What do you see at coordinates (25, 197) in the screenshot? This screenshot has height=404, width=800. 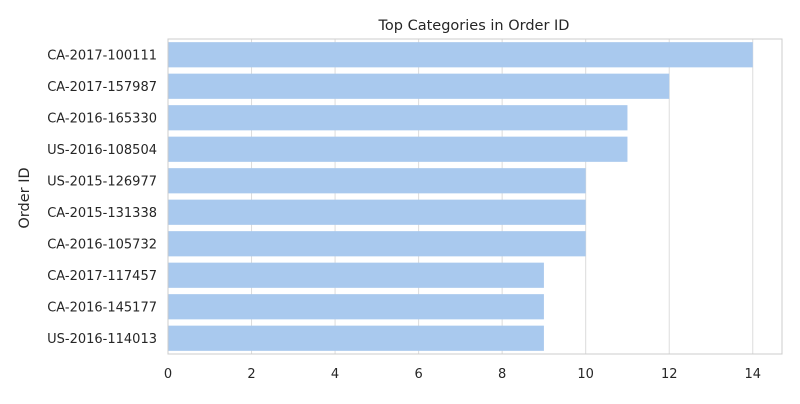 I see `y-axis-label: Order ID` at bounding box center [25, 197].